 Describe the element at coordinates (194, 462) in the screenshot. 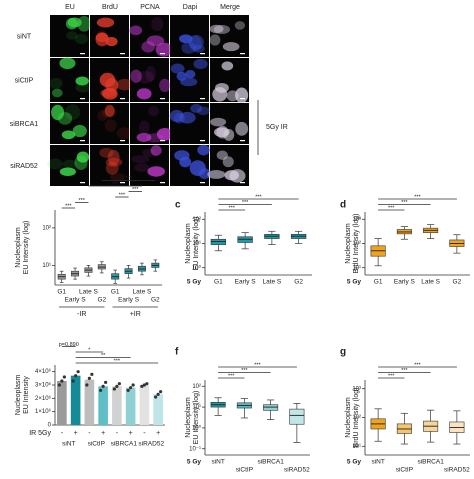

I see `treatment-label: 5 Gy` at that location.